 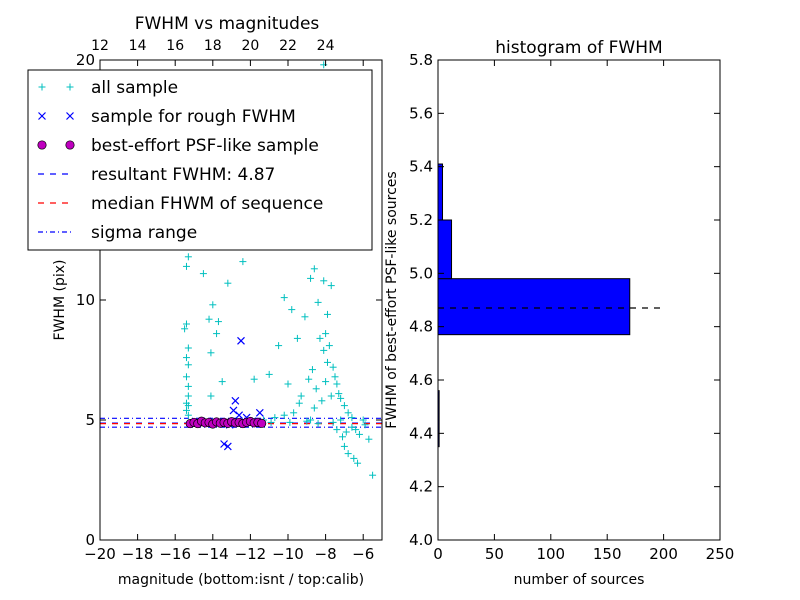 I want to click on top-tick-label-5: 22, so click(x=288, y=46).